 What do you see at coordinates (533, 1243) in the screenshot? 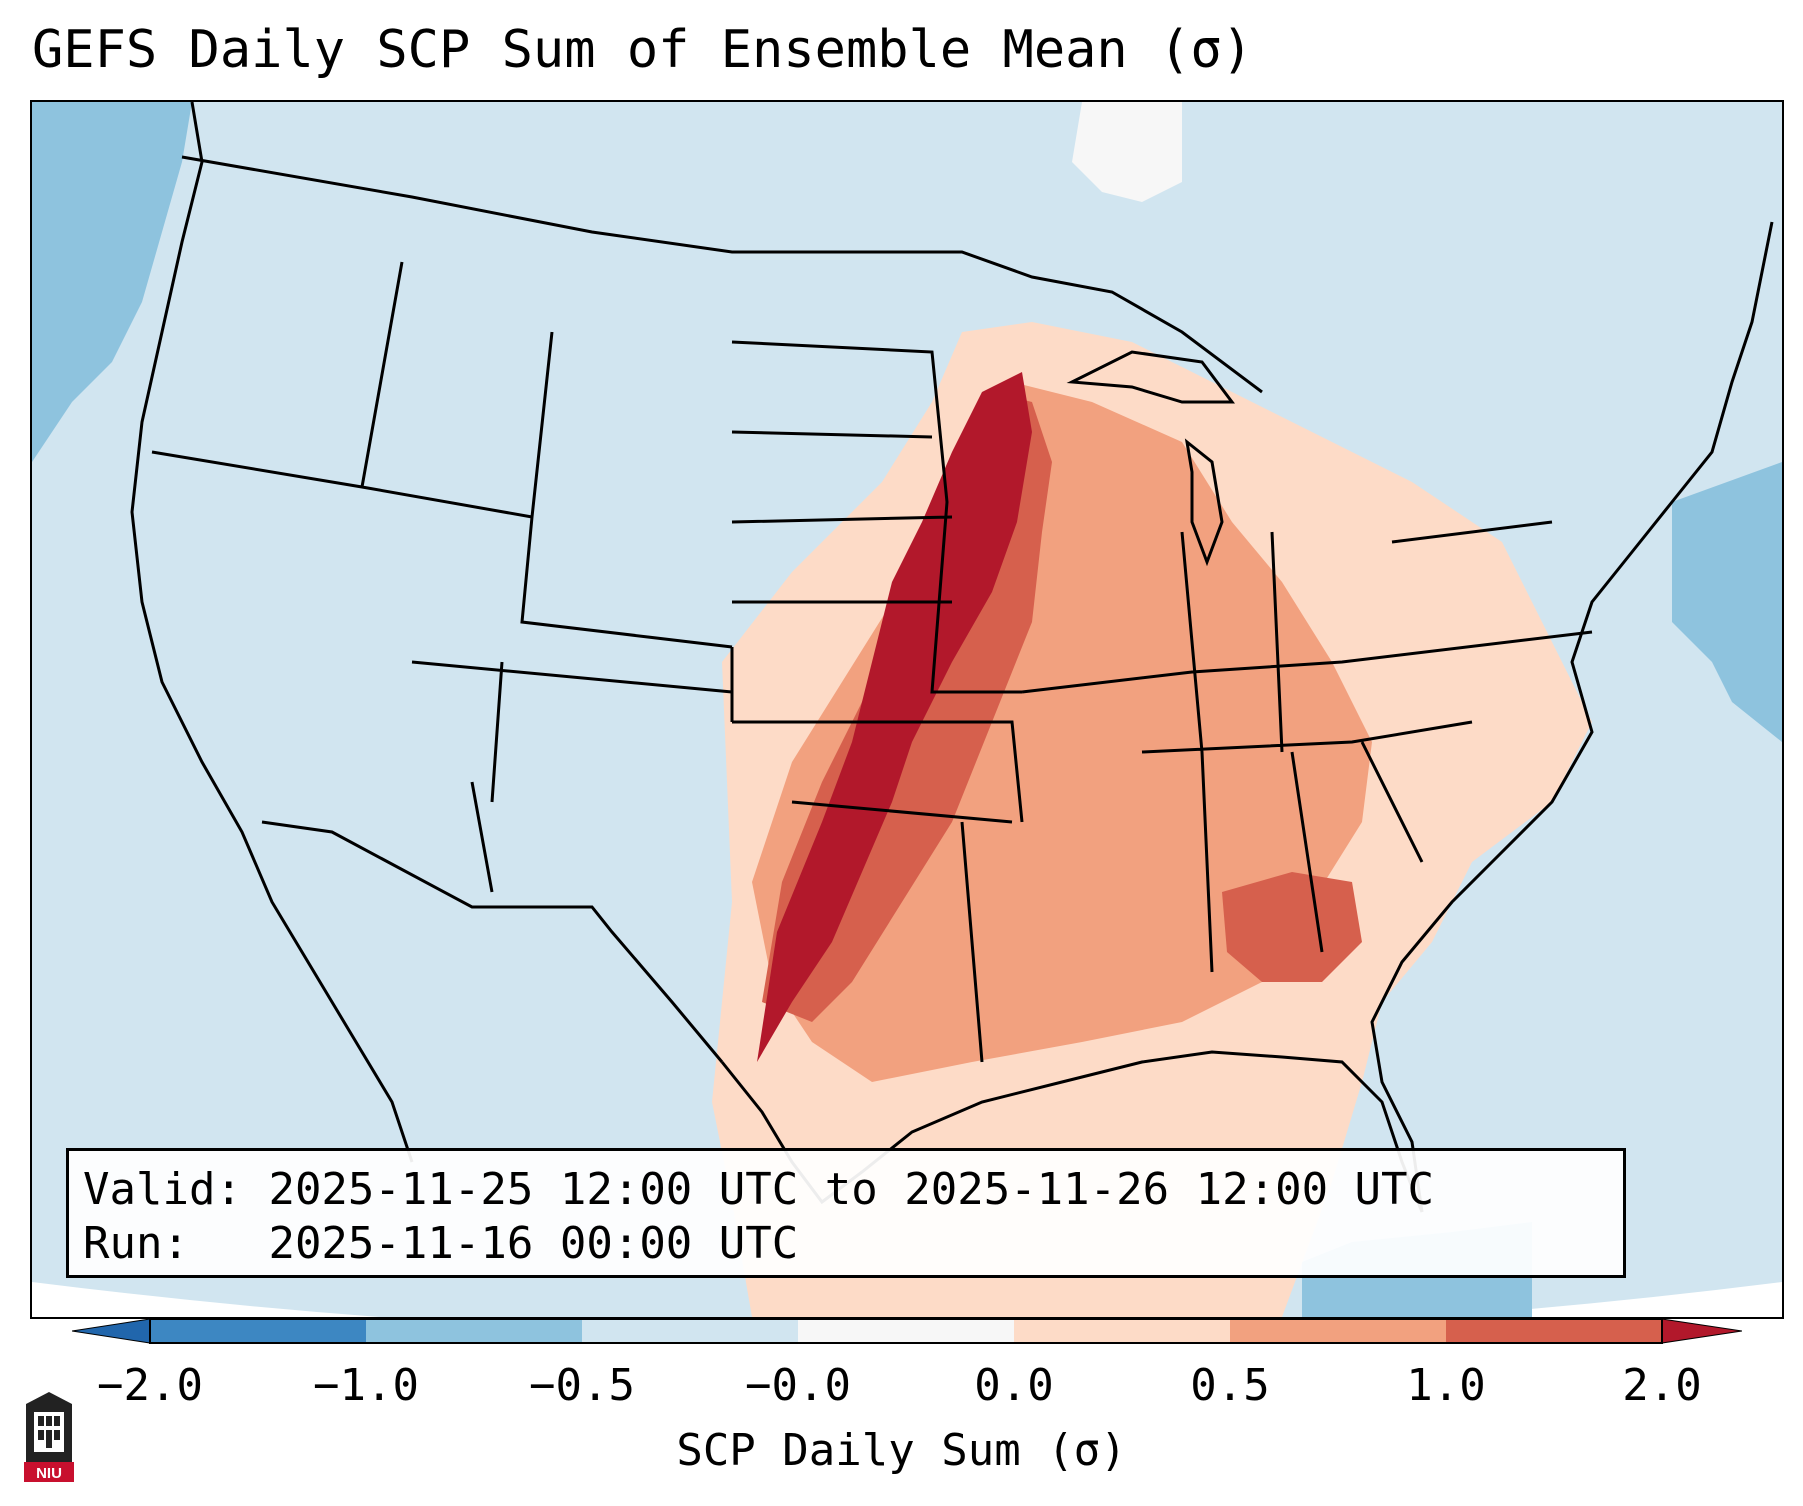
I see `run-value: 2025-11-16 00:00 UTC` at bounding box center [533, 1243].